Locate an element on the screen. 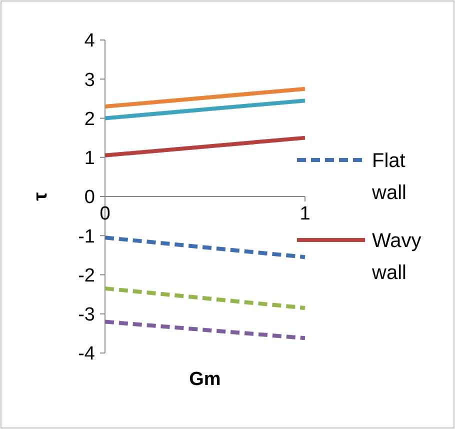  legend-label: Flat wall is located at coordinates (388, 177).